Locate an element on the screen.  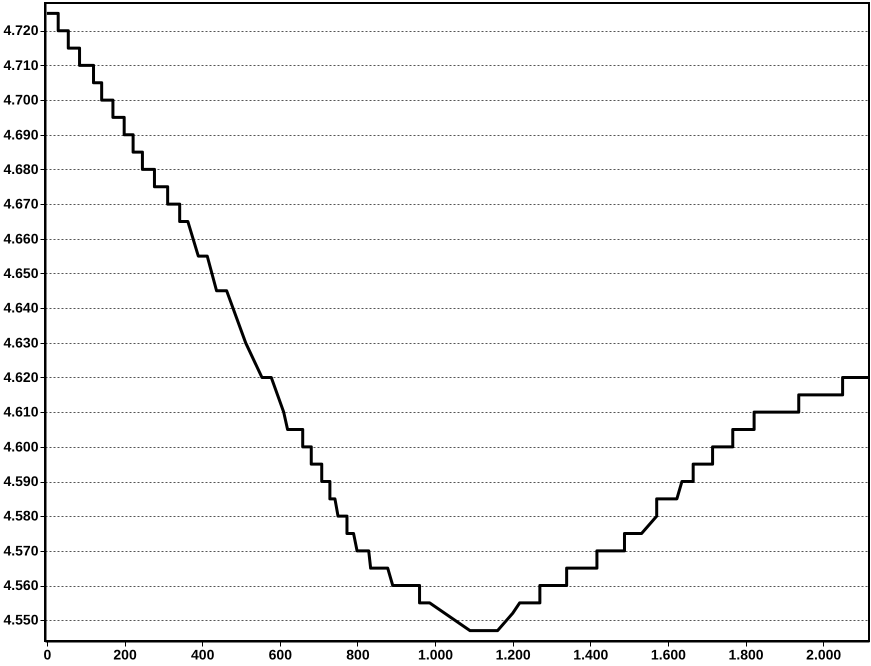
y-tick-label: 4.710 is located at coordinates (21, 64).